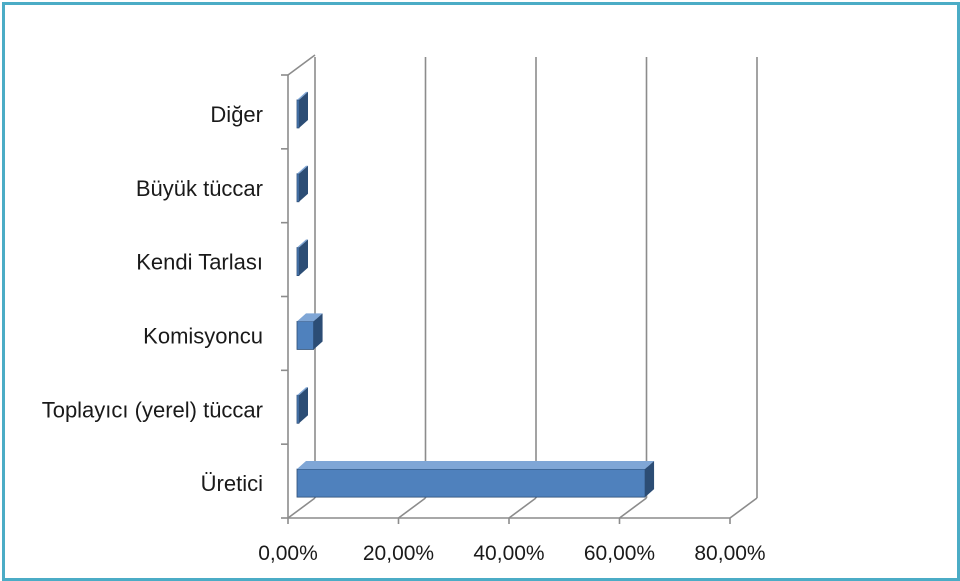  Describe the element at coordinates (232, 483) in the screenshot. I see `category-label: Üretici` at that location.